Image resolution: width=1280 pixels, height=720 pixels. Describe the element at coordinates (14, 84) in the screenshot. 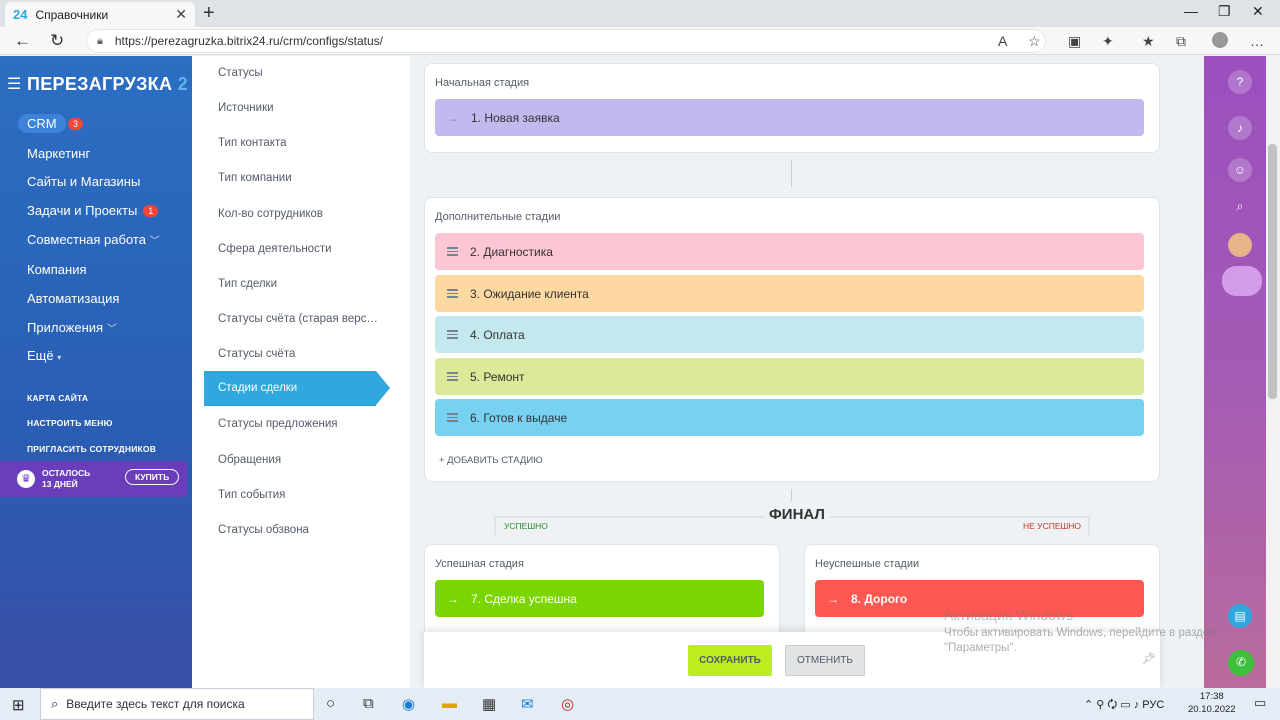

I see `menu-icon: ☰` at that location.